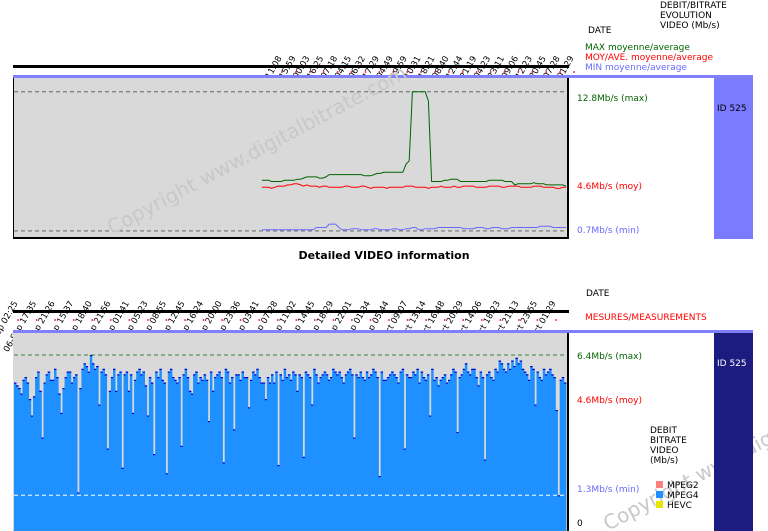  What do you see at coordinates (291, 311) in the screenshot?
I see `bottom-plot-top-border` at bounding box center [291, 311].